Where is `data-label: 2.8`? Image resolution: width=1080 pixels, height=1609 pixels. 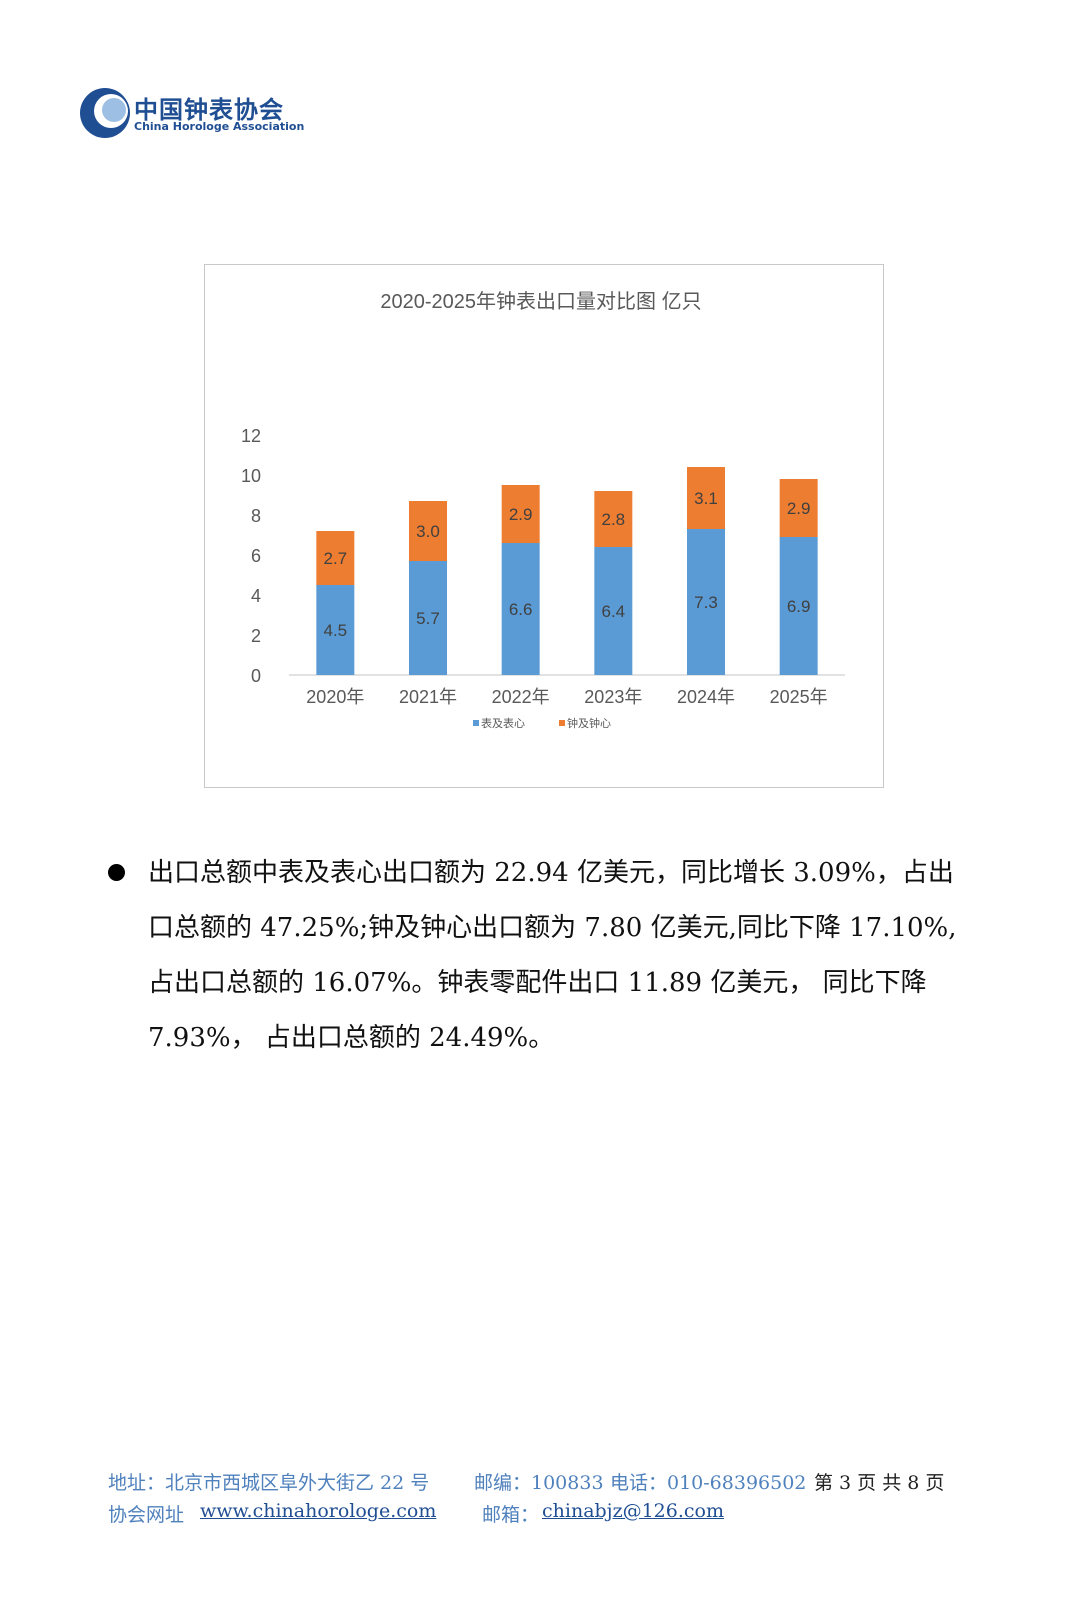
data-label: 2.8 is located at coordinates (614, 519).